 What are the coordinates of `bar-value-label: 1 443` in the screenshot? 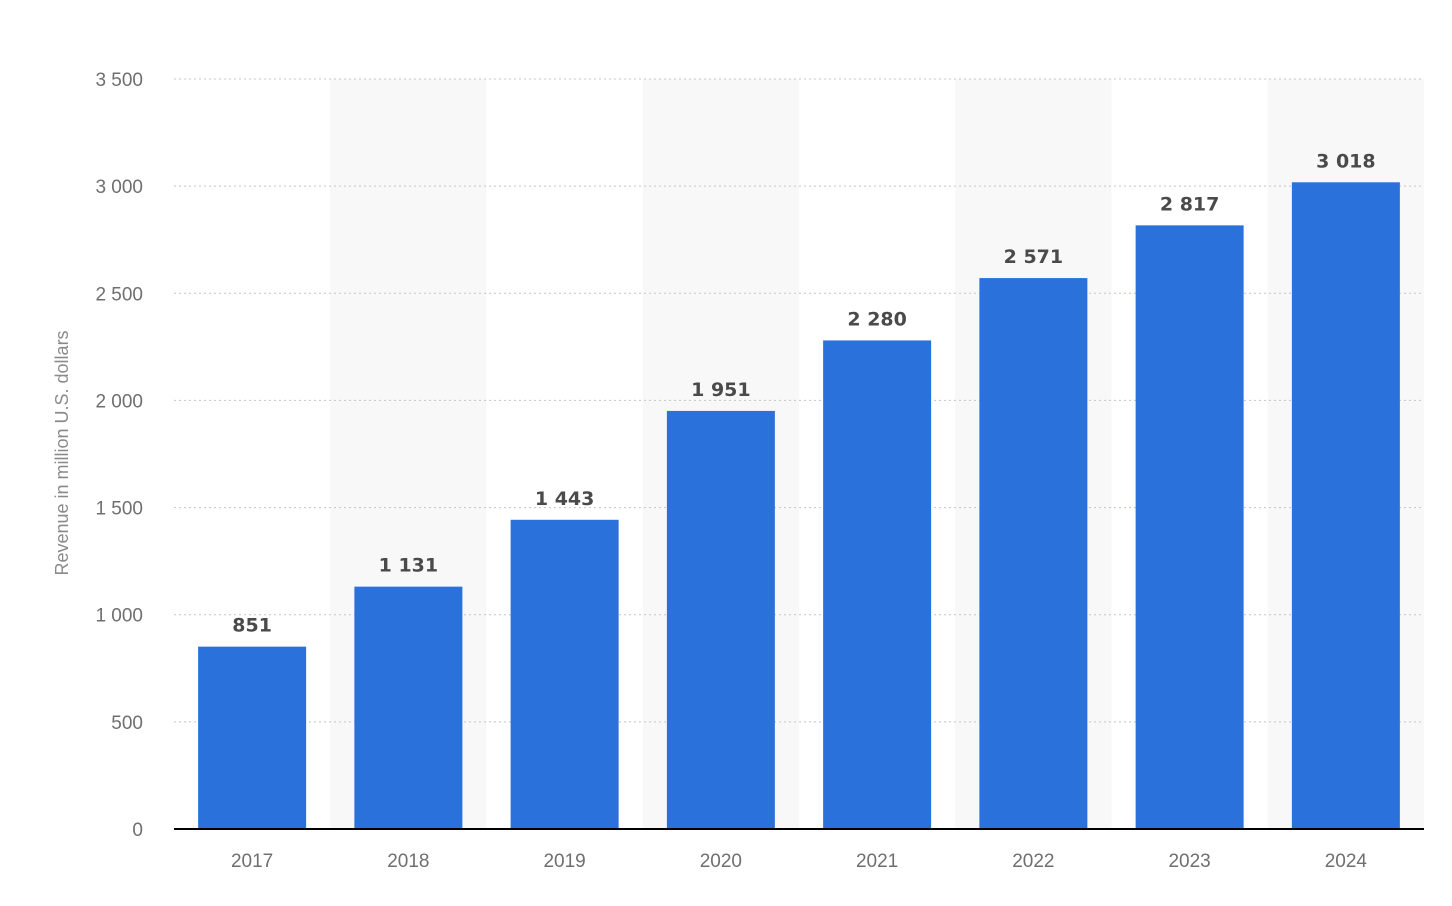 It's located at (565, 499).